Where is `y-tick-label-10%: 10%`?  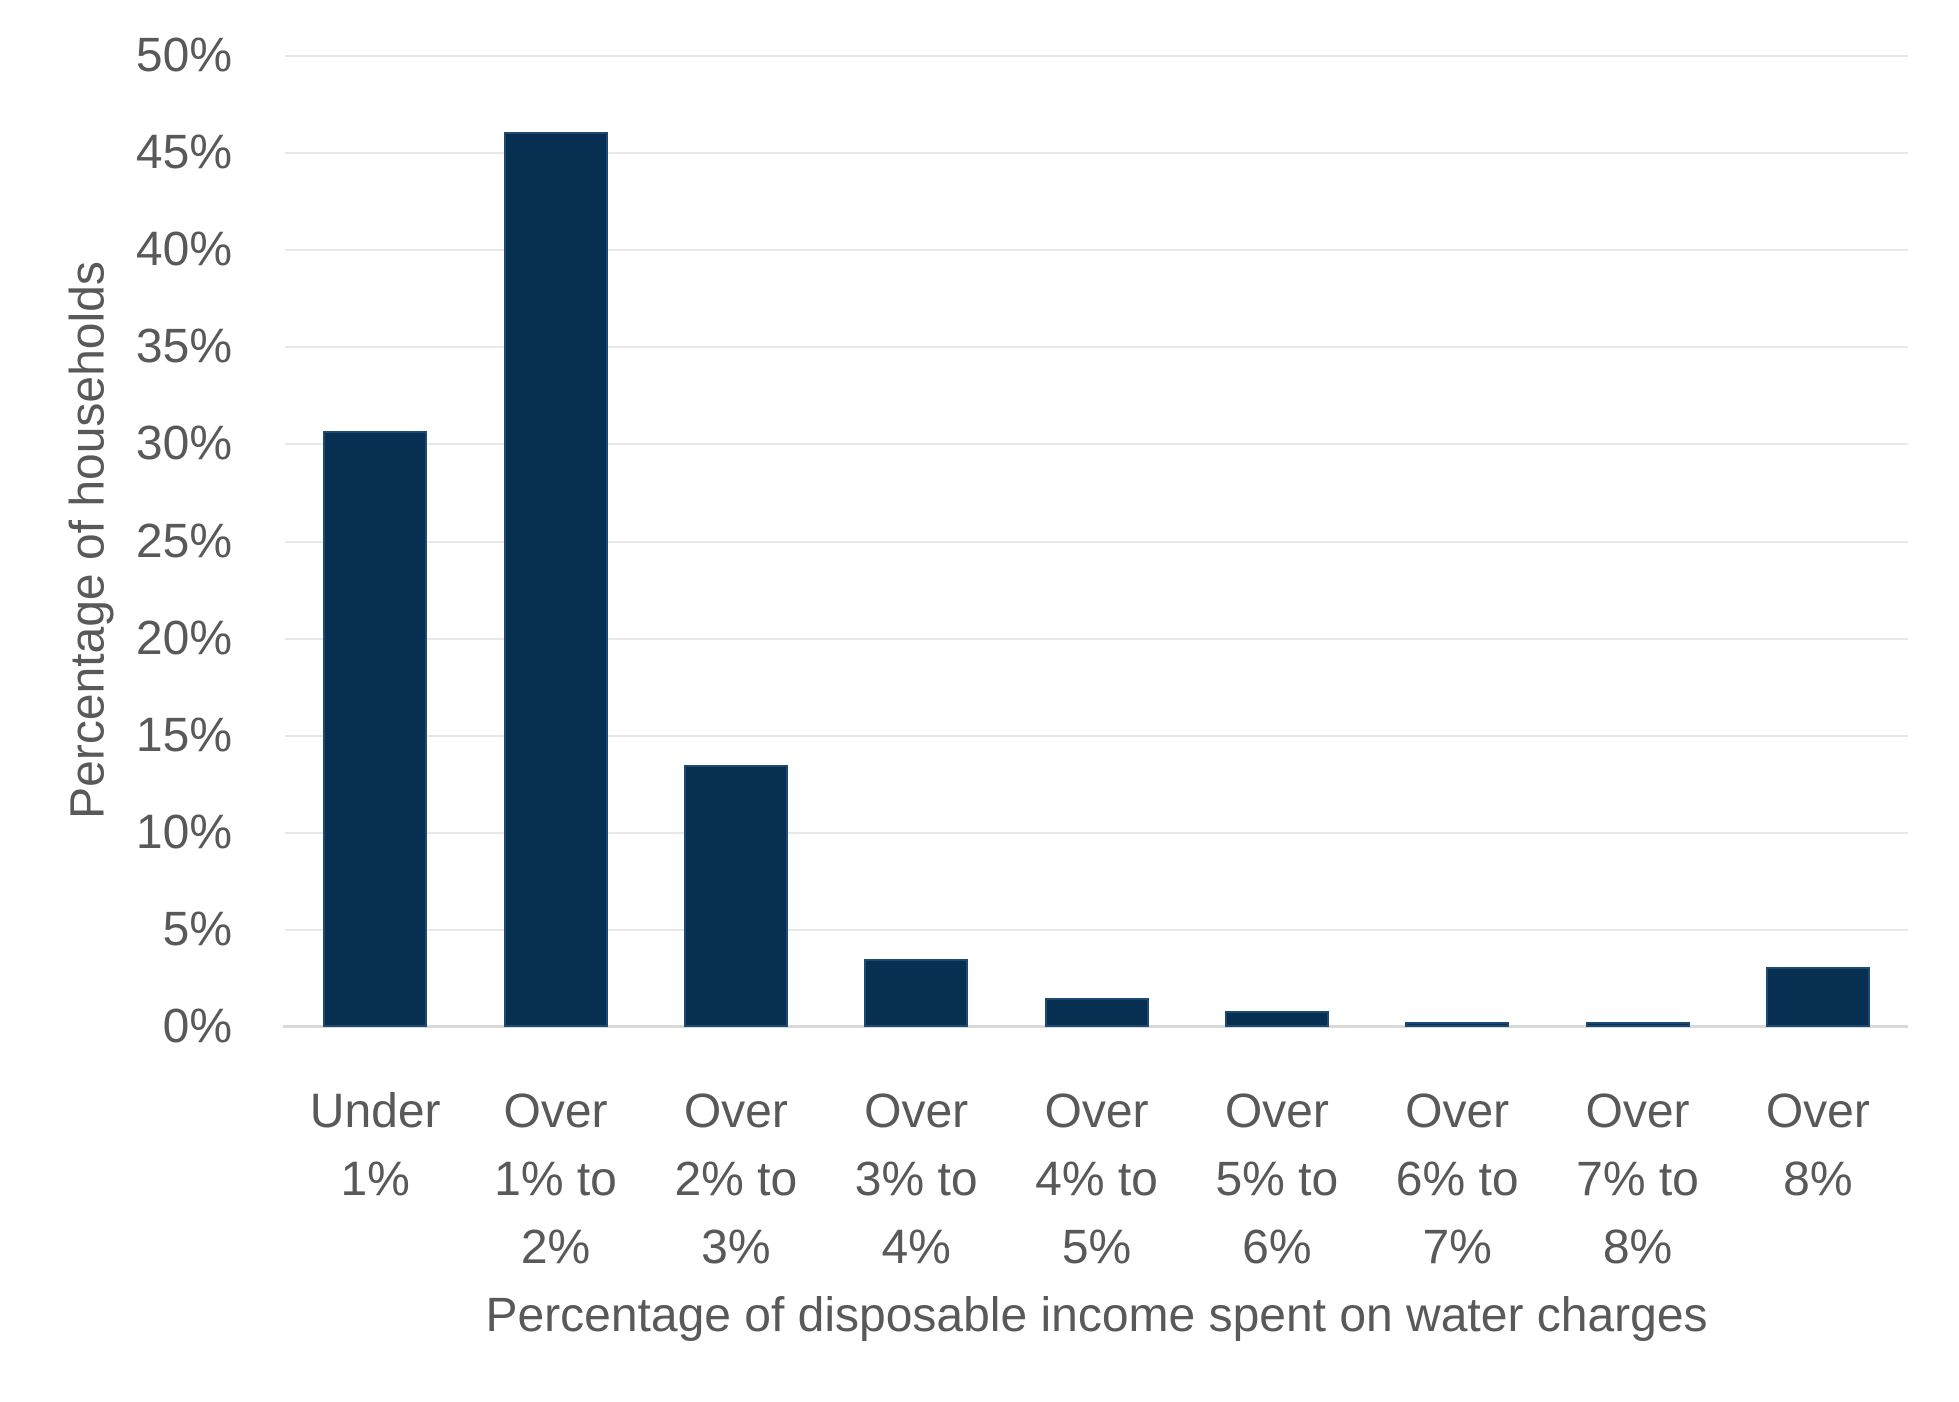
y-tick-label-10%: 10% is located at coordinates (183, 832).